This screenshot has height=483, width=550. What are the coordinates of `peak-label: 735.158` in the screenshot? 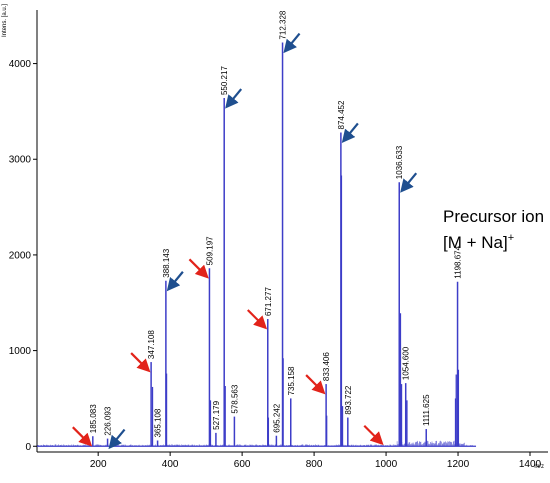 It's located at (291, 380).